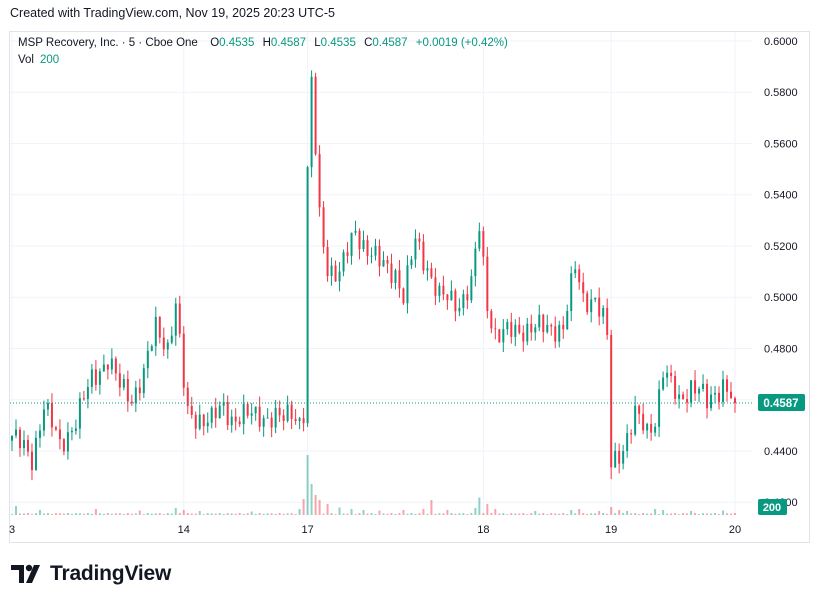 This screenshot has height=603, width=821. What do you see at coordinates (108, 43) in the screenshot?
I see `legend-symbol: MSP Recovery, Inc. · 5 · Cboe One` at bounding box center [108, 43].